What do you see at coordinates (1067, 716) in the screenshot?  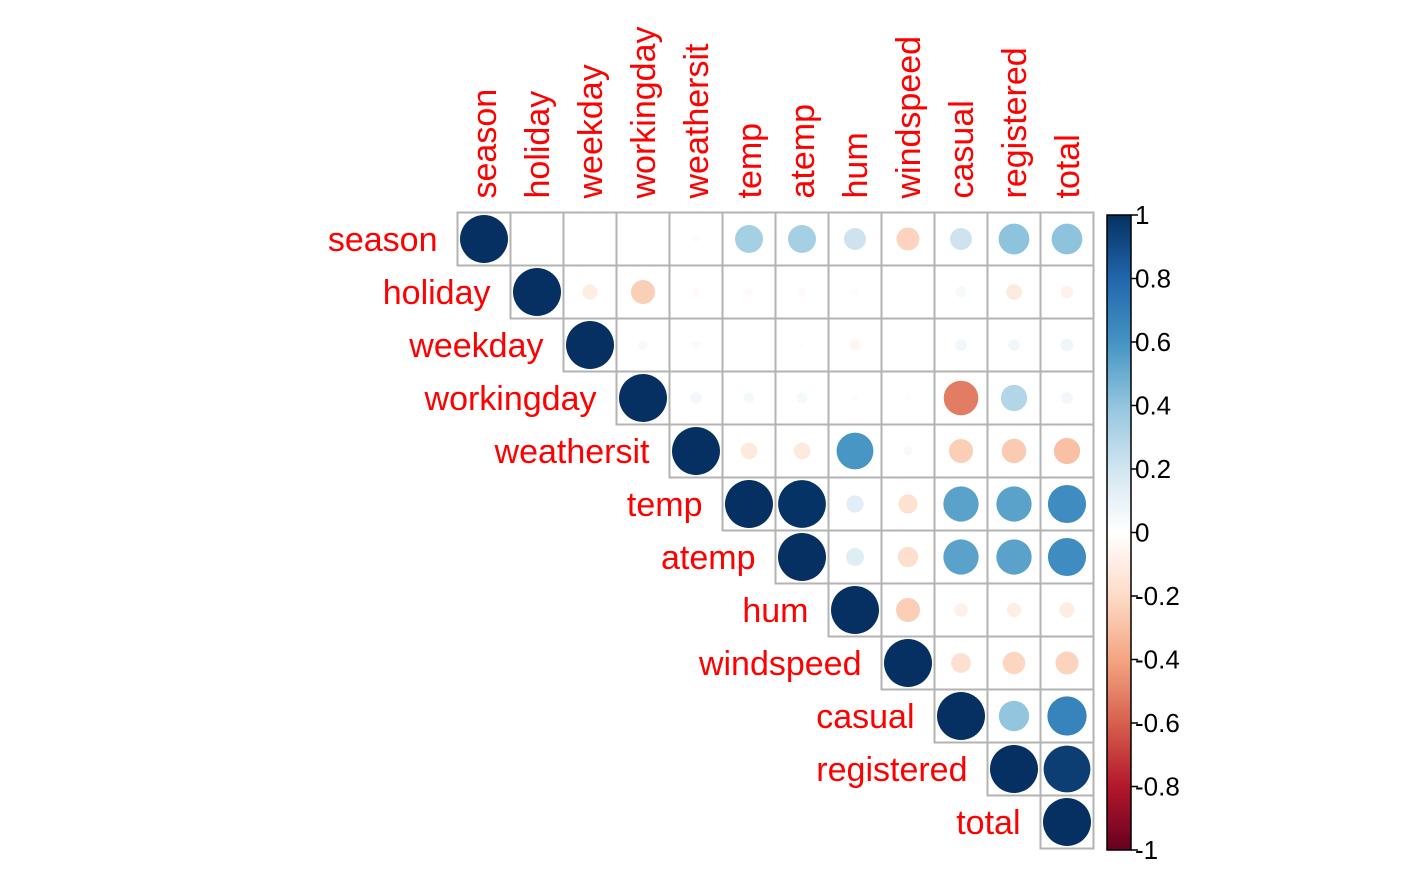 I see `corr-circle-casual-total` at bounding box center [1067, 716].